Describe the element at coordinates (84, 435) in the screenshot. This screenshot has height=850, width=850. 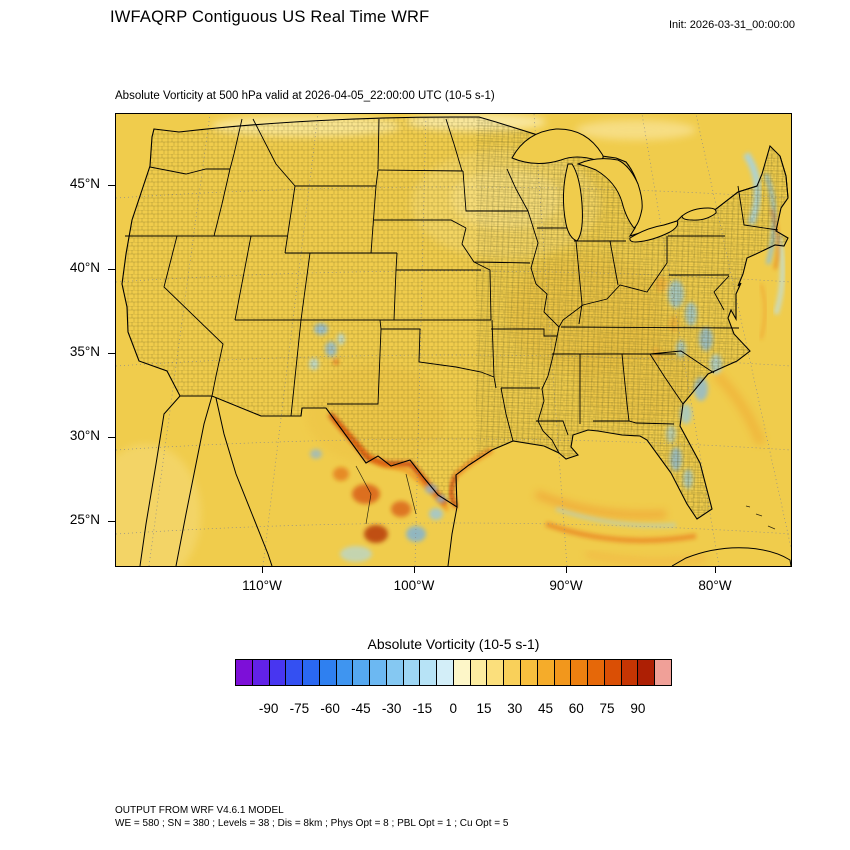
I see `lat-label: 30°N` at that location.